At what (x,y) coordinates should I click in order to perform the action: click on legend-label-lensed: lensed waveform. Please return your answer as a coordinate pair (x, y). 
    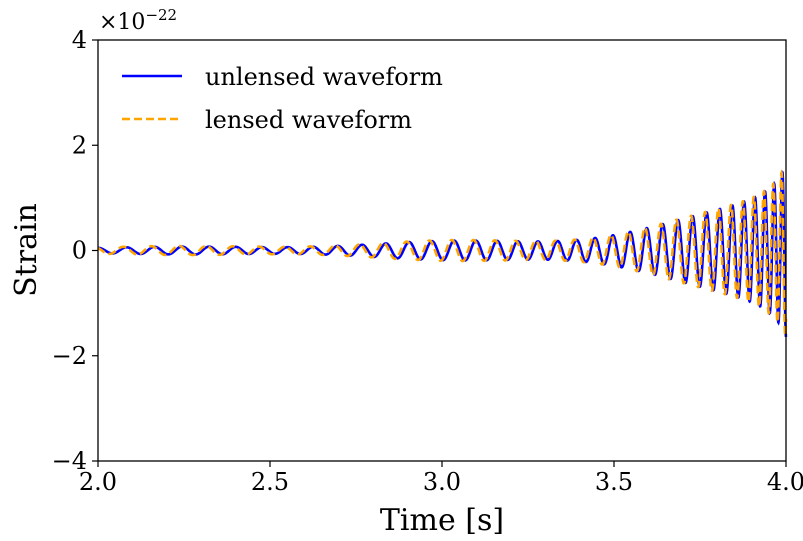
    Looking at the image, I should click on (308, 120).